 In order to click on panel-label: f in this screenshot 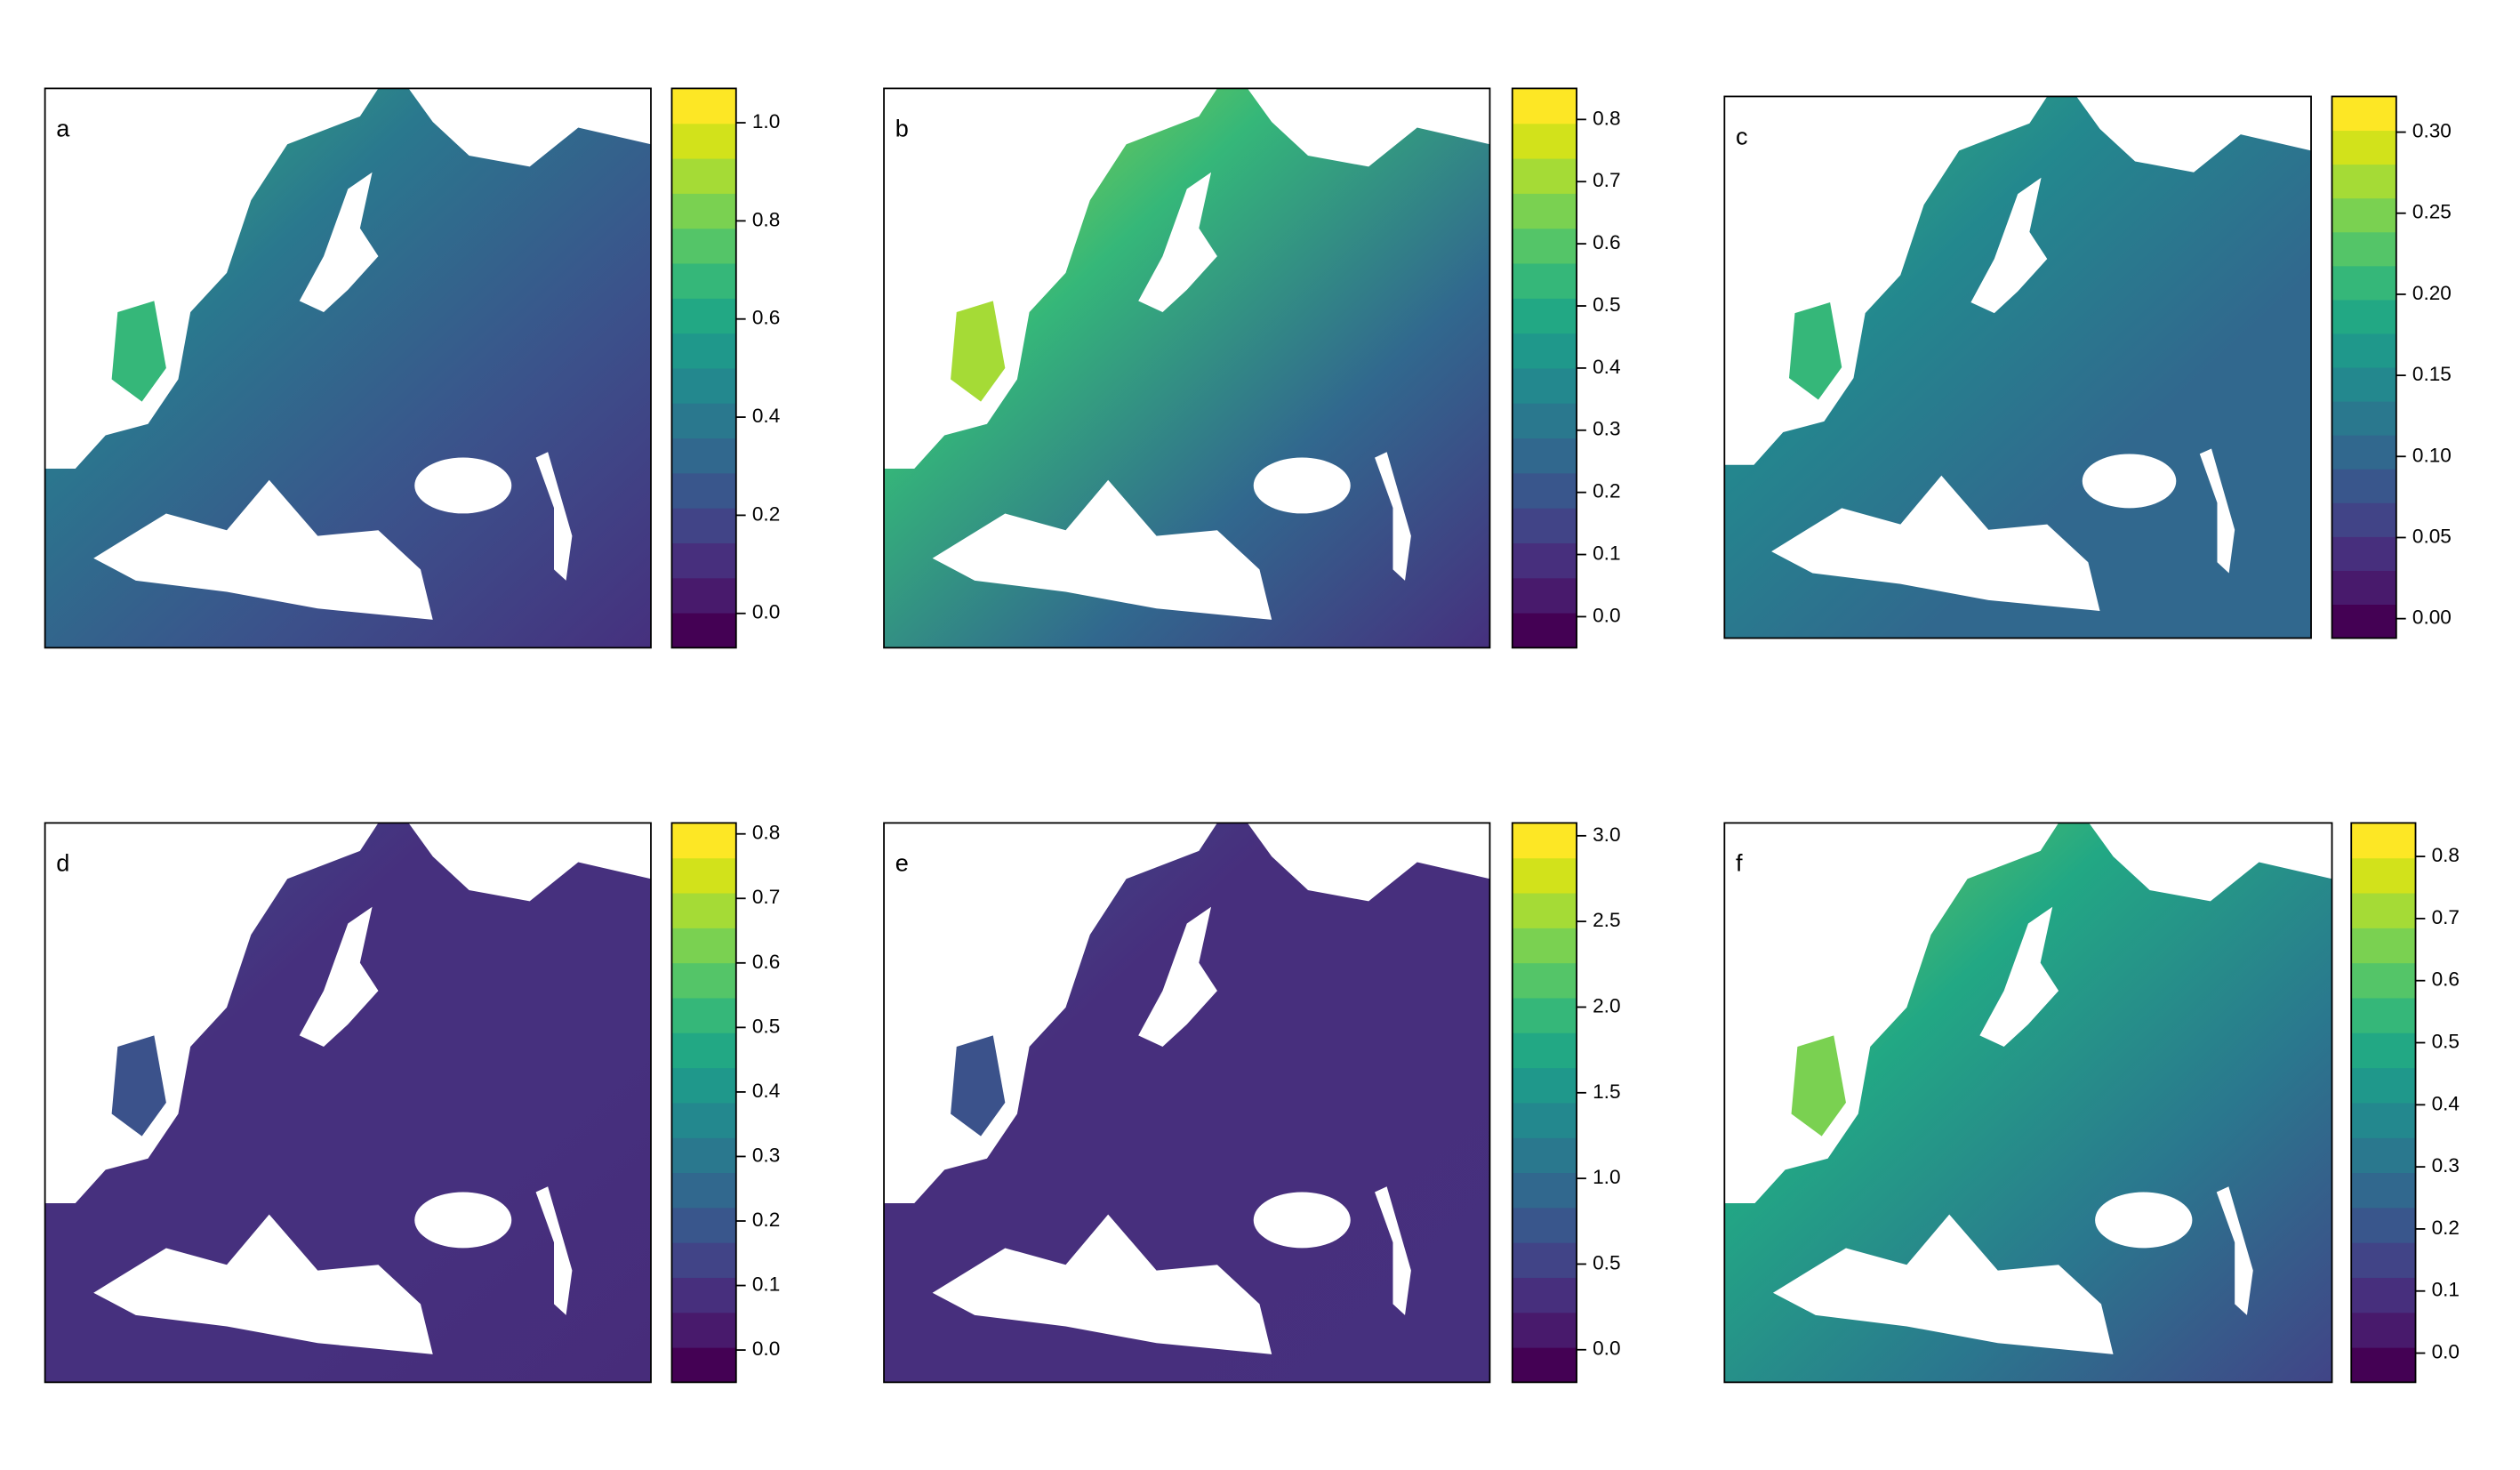, I will do `click(1740, 863)`.